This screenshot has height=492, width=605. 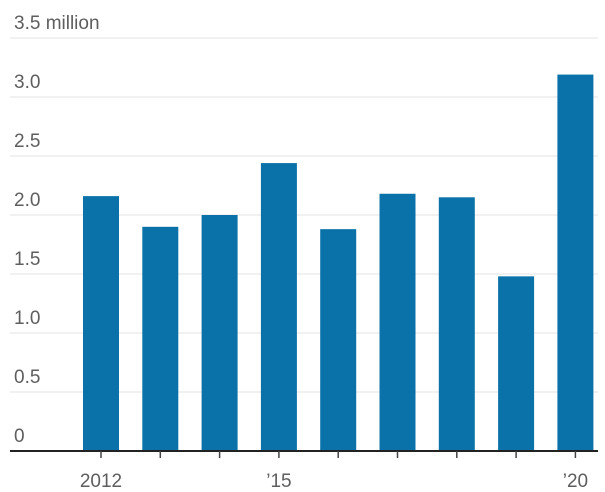 What do you see at coordinates (27, 200) in the screenshot?
I see `y-tick-label: 2.0` at bounding box center [27, 200].